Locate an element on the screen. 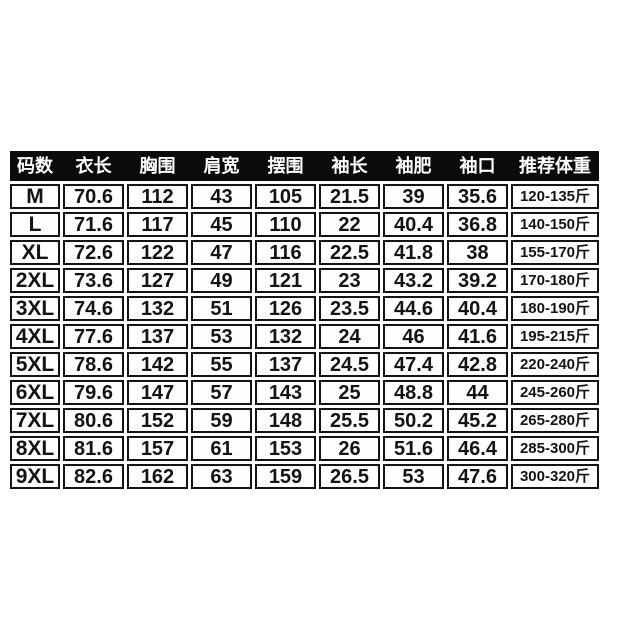 This screenshot has width=640, height=640. value-cell: 50.2 is located at coordinates (413, 420).